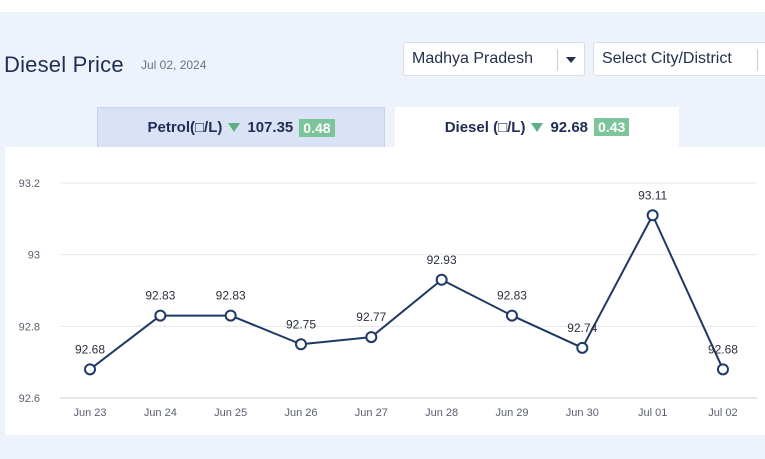  What do you see at coordinates (472, 58) in the screenshot?
I see `state-select-value: Madhya Pradesh` at bounding box center [472, 58].